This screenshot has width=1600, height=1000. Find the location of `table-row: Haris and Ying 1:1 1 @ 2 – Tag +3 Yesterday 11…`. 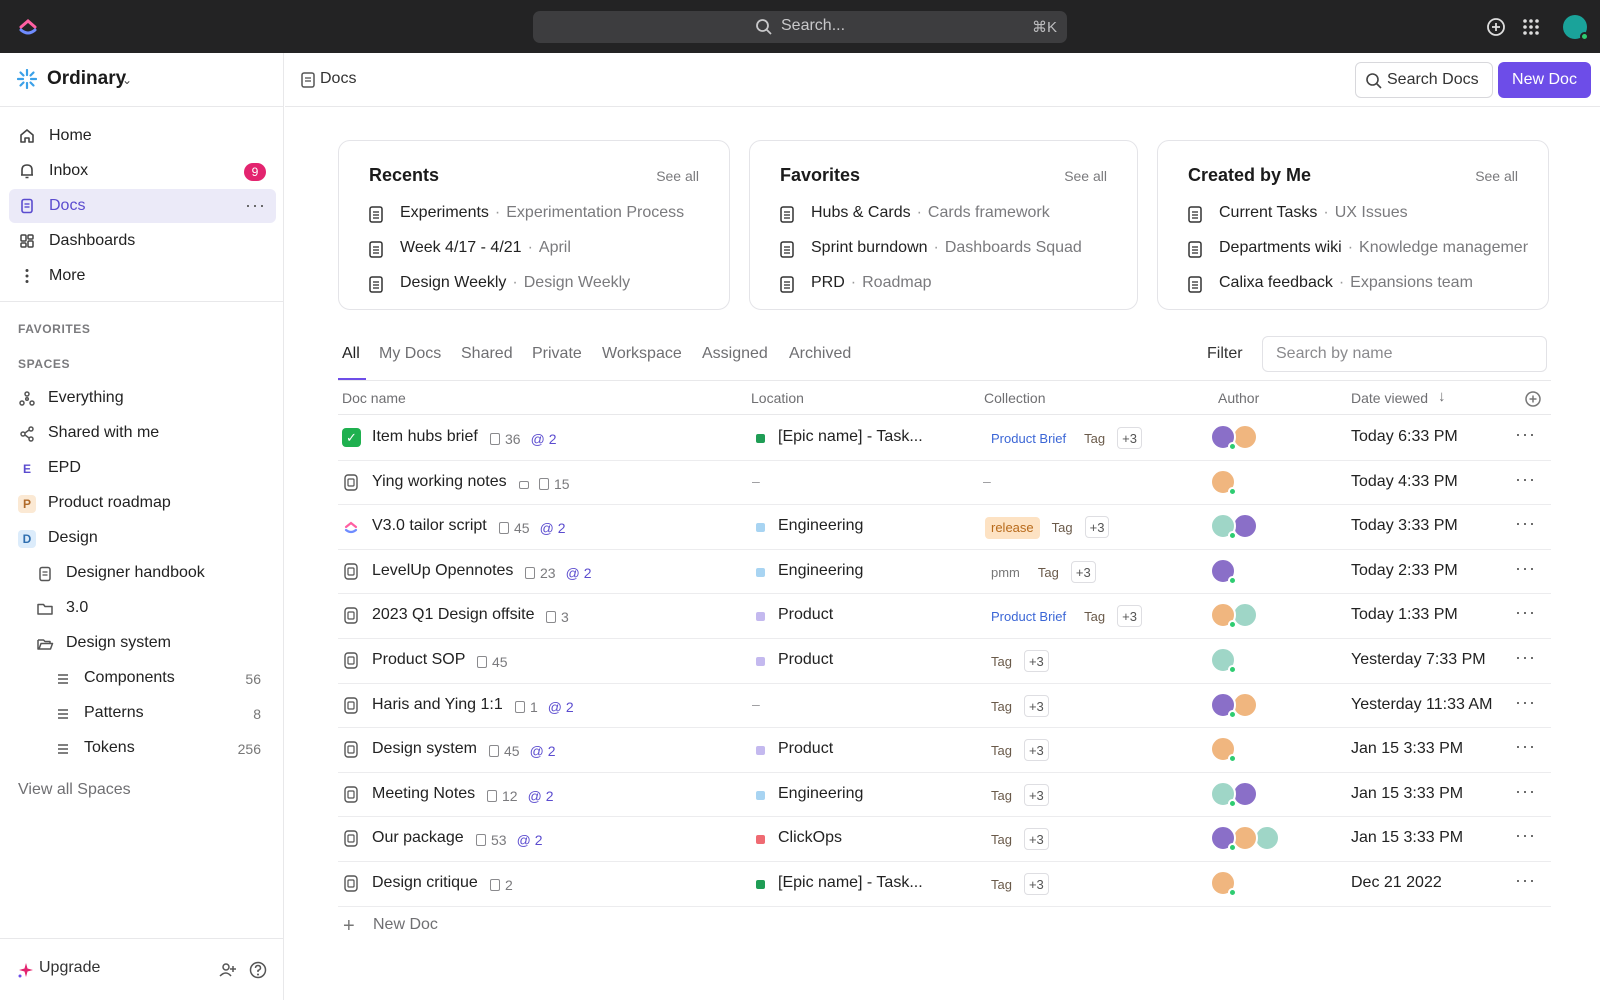

table-row: Haris and Ying 1:1 1 @ 2 – Tag +3 Yesterday 11… is located at coordinates (944, 706).